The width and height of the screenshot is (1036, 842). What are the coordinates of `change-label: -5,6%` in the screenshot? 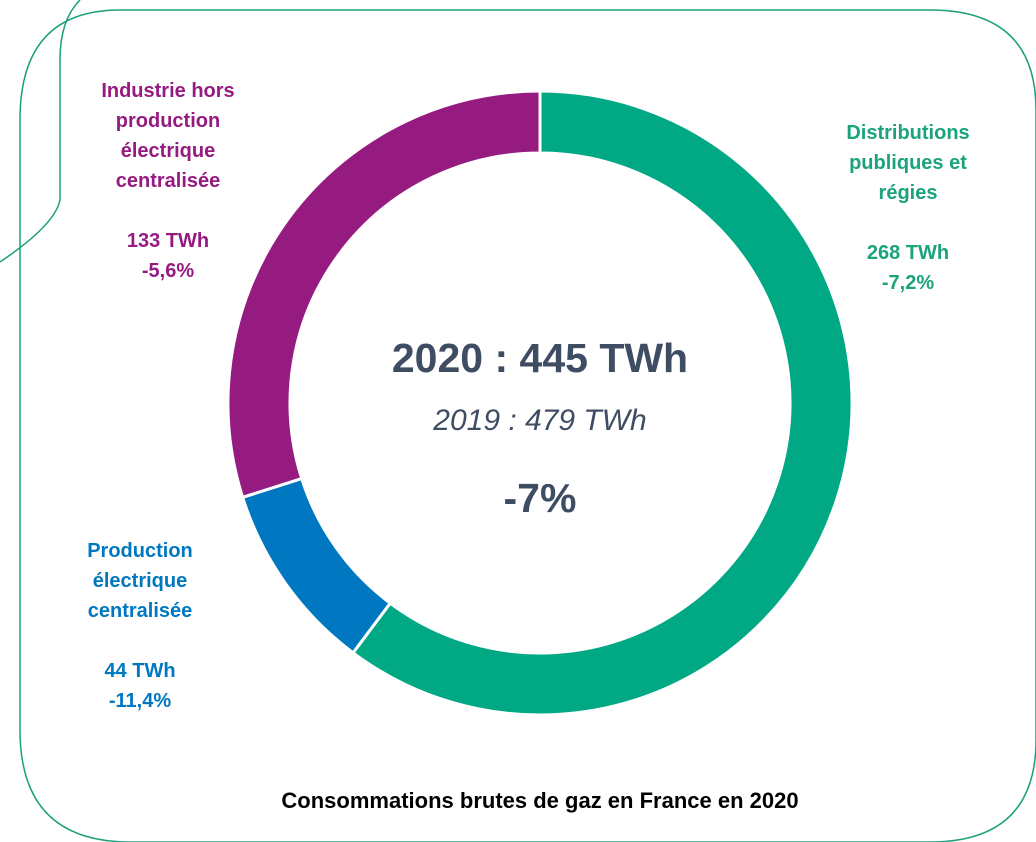 It's located at (168, 271).